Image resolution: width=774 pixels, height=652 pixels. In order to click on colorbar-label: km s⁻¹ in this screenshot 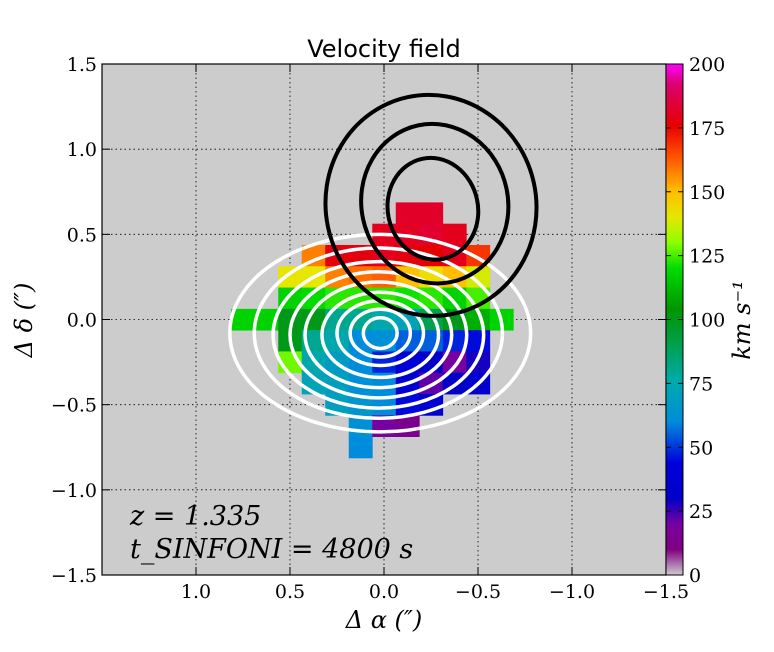, I will do `click(742, 320)`.